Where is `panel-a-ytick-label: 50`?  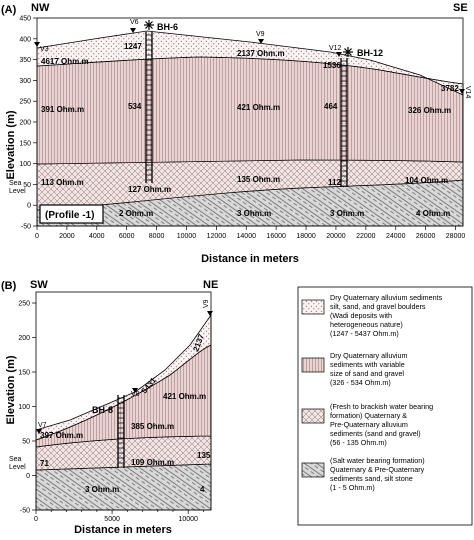 panel-a-ytick-label: 50 is located at coordinates (27, 185).